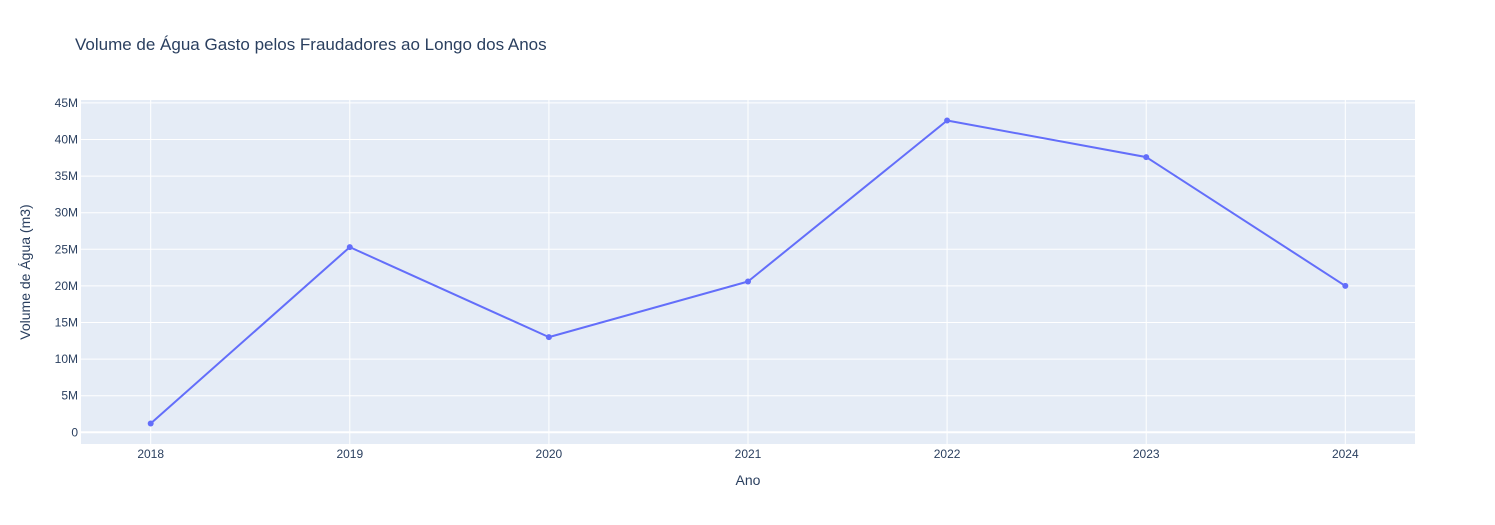 The image size is (1495, 525). Describe the element at coordinates (66, 103) in the screenshot. I see `y-tick-label: 45M` at that location.